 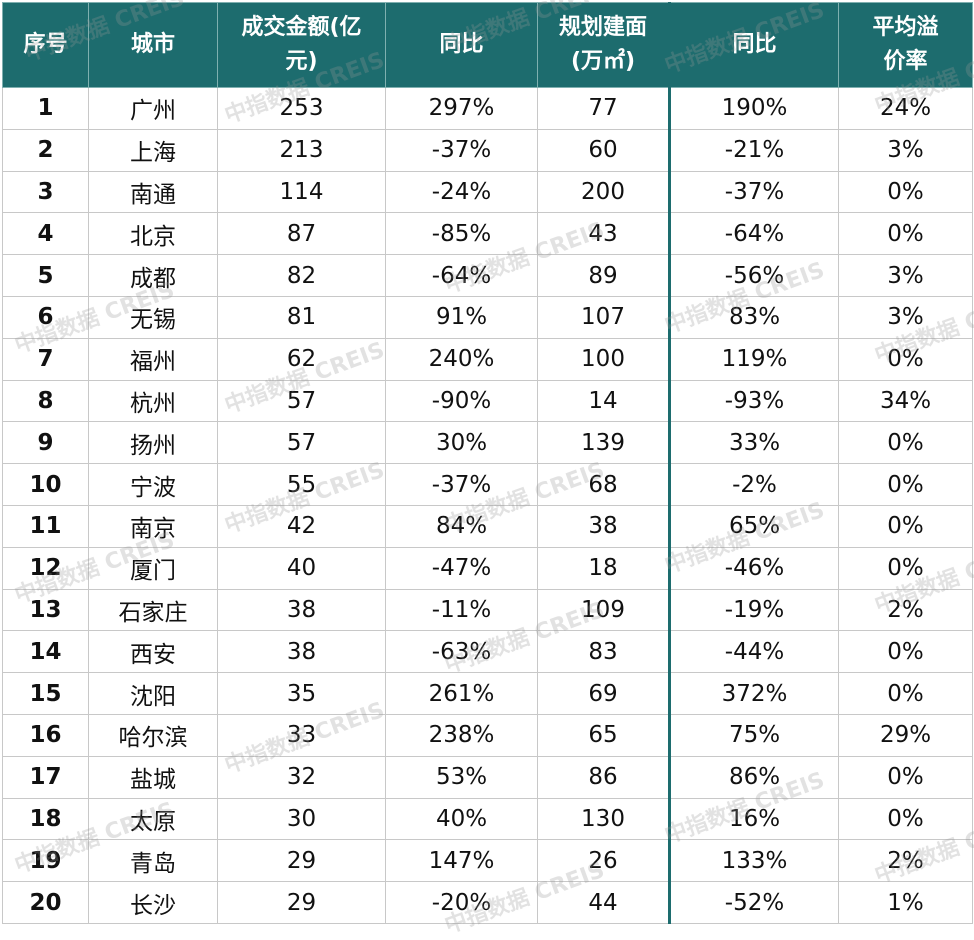 What do you see at coordinates (153, 359) in the screenshot?
I see `table-cell: 福州` at bounding box center [153, 359].